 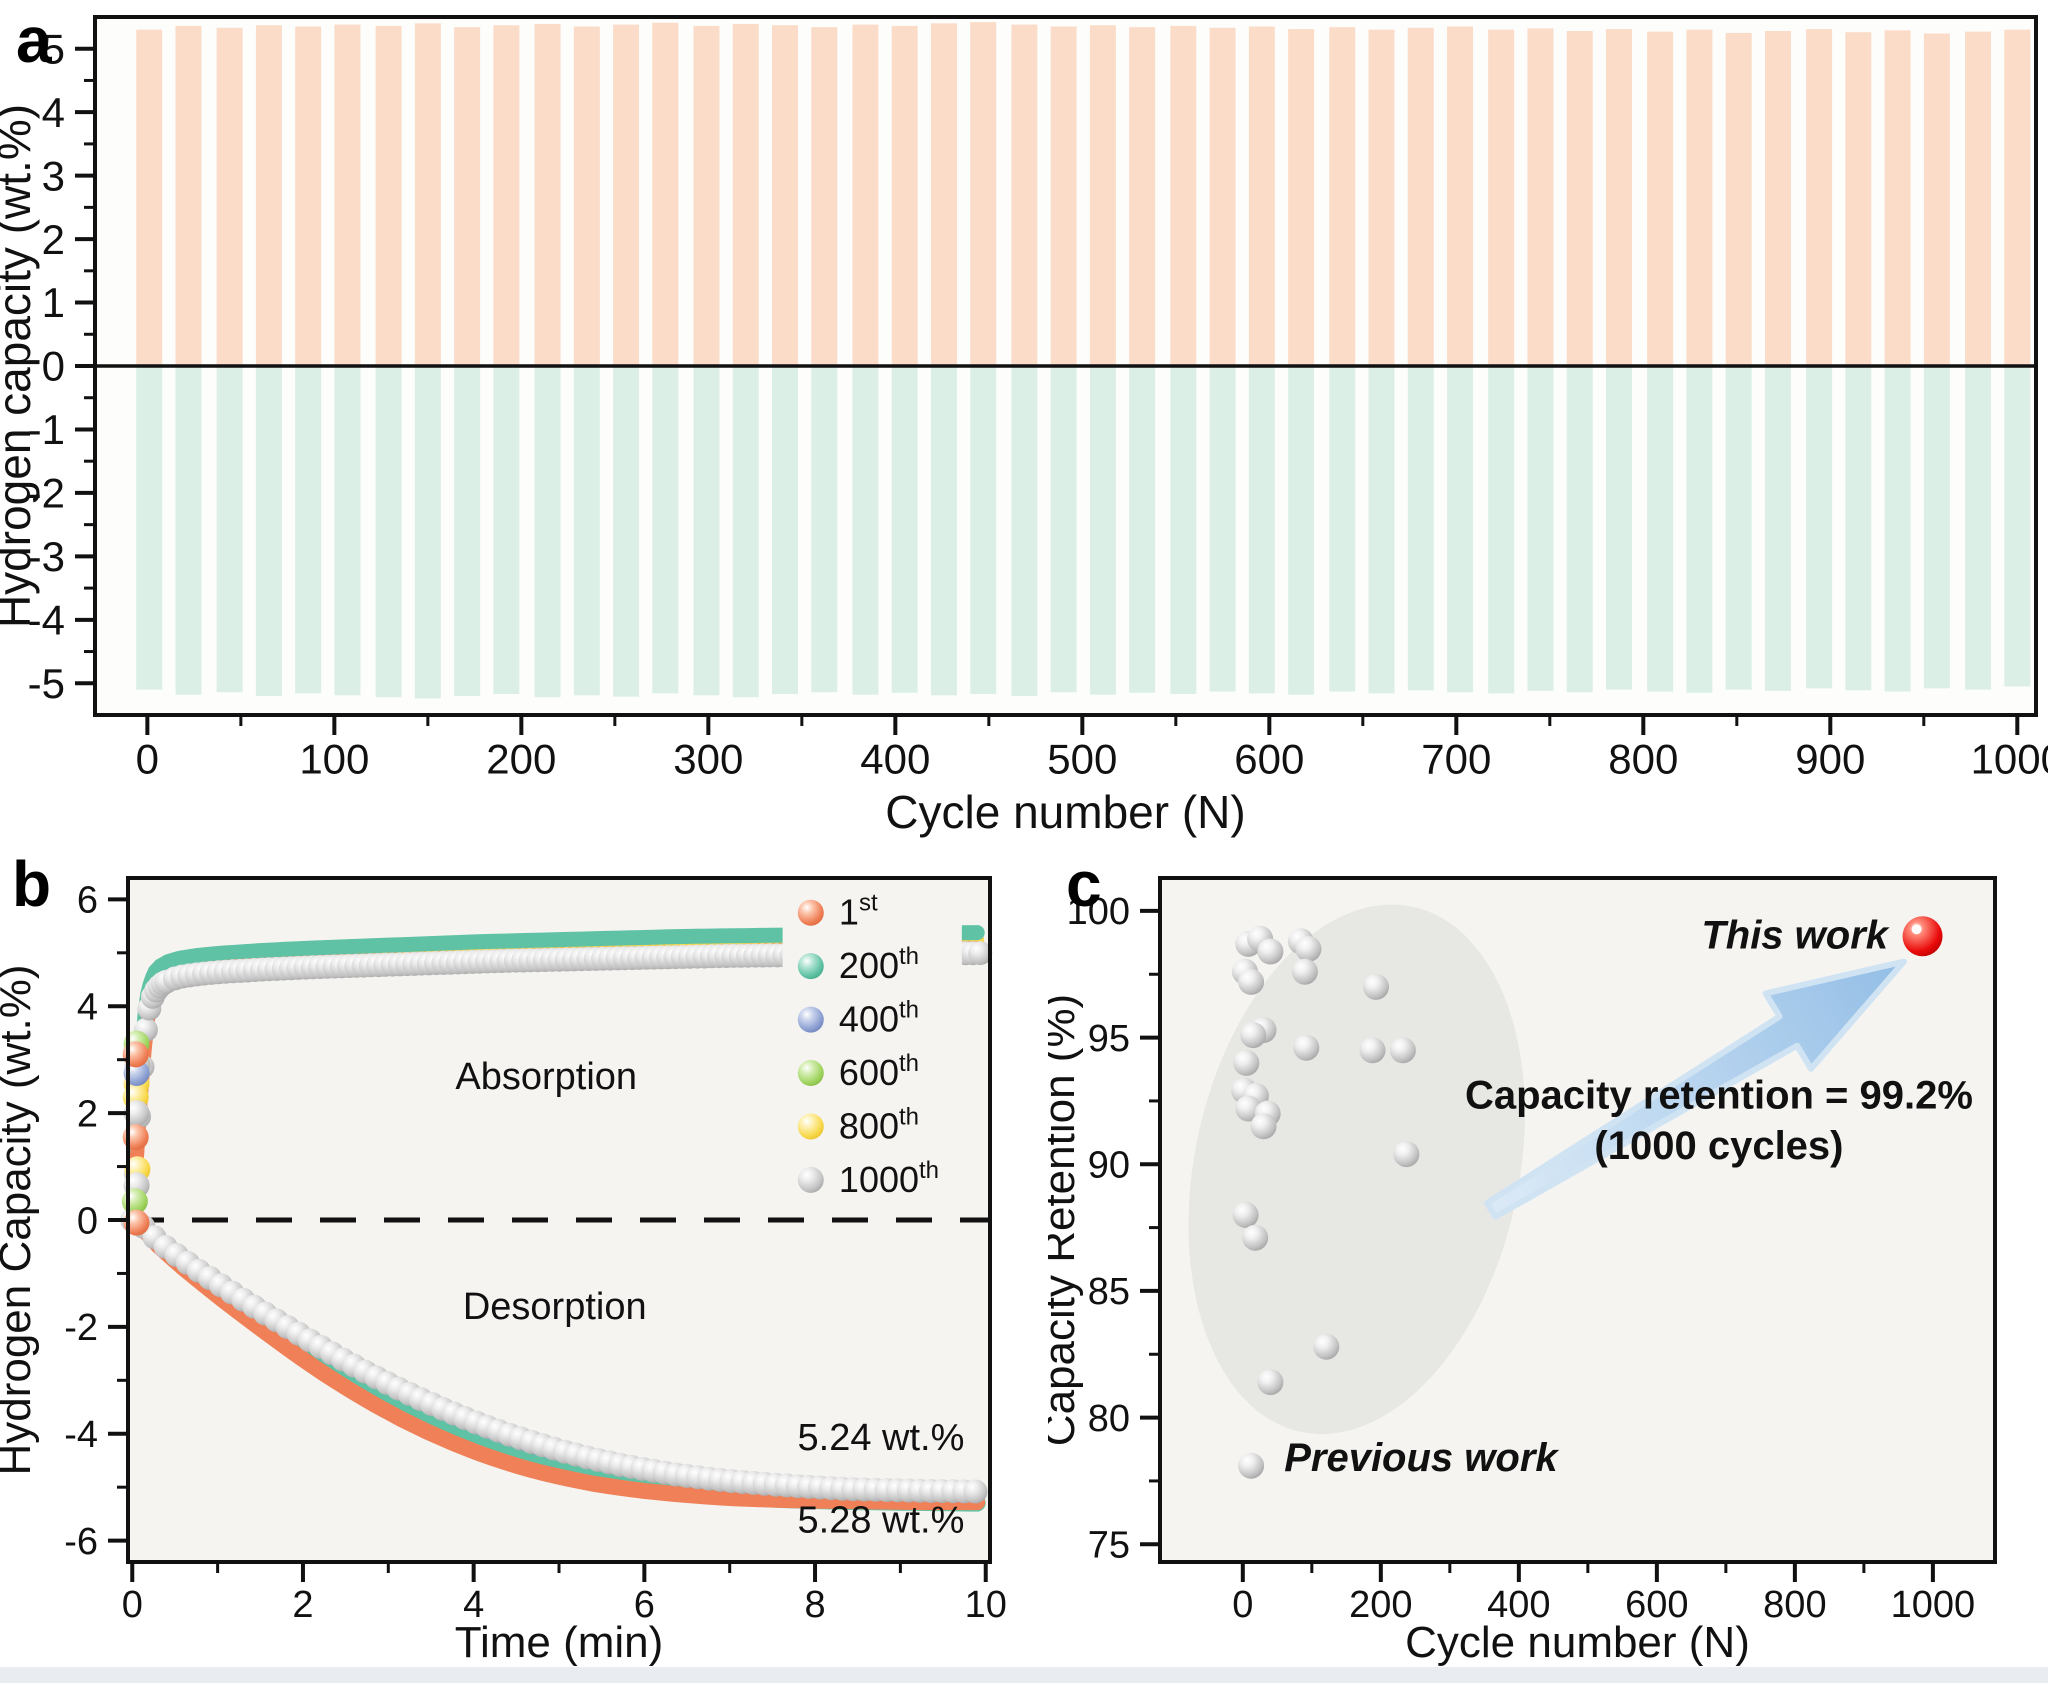 I want to click on x-tick-label: 6, so click(x=644, y=1605).